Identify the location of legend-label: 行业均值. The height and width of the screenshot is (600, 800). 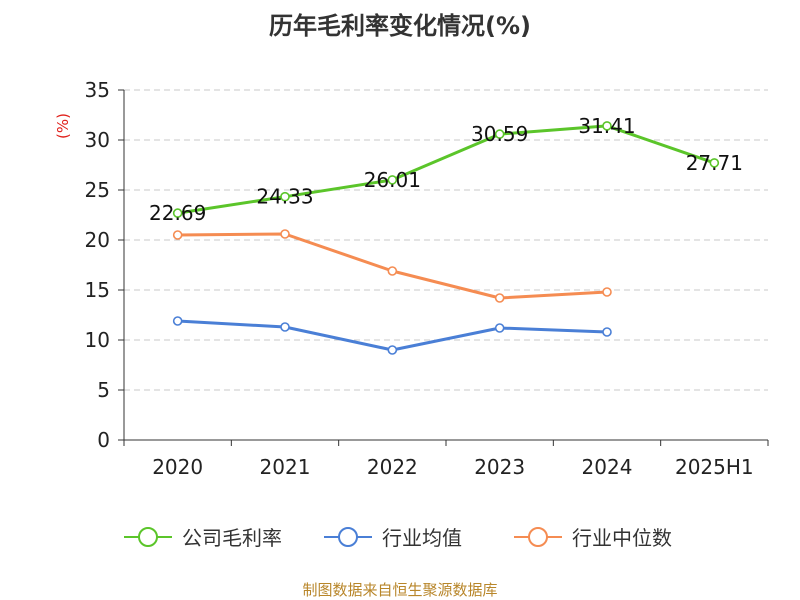
(422, 538).